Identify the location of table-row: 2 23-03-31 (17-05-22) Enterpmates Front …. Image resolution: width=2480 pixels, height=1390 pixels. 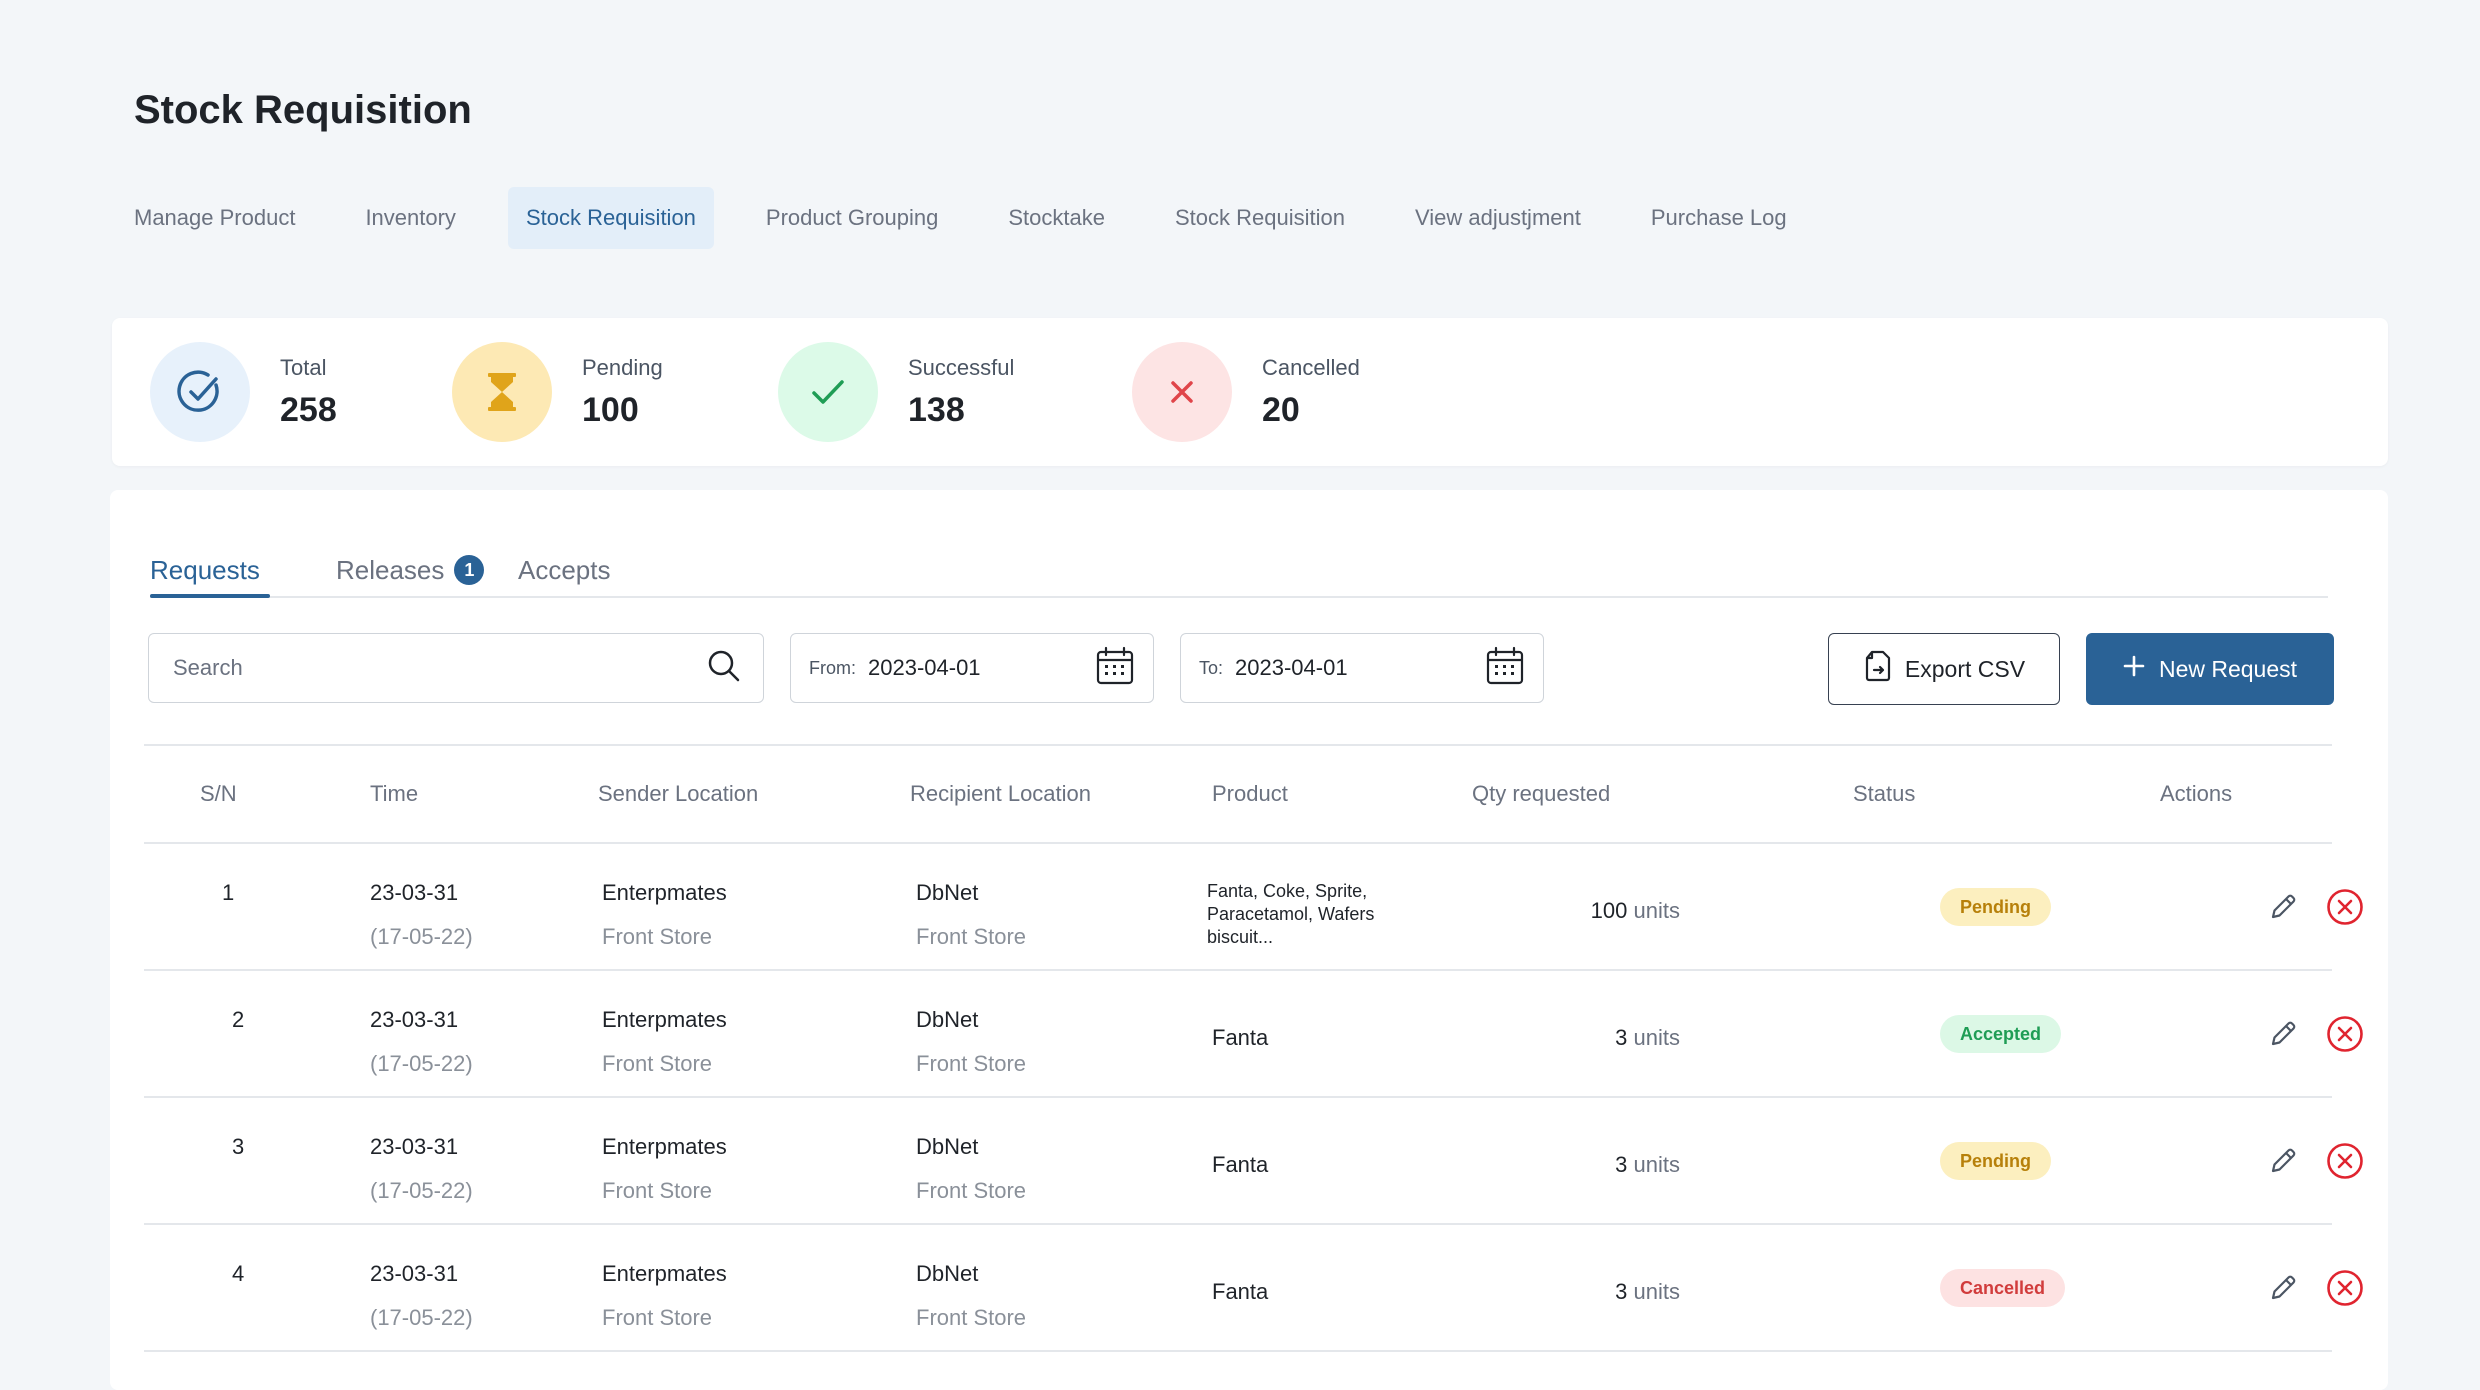
(1253, 1034).